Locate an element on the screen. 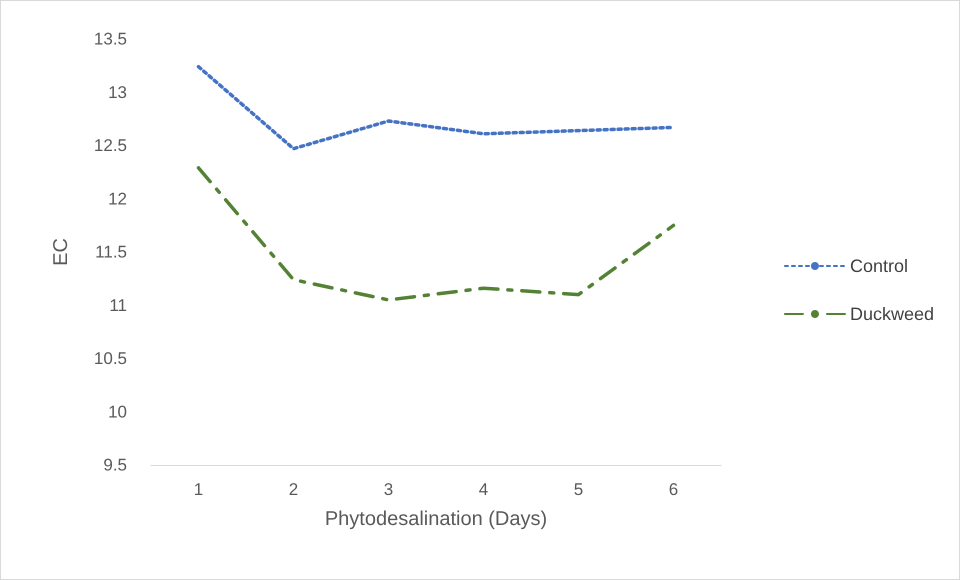 The width and height of the screenshot is (960, 580). x-tick-label: 2 is located at coordinates (293, 489).